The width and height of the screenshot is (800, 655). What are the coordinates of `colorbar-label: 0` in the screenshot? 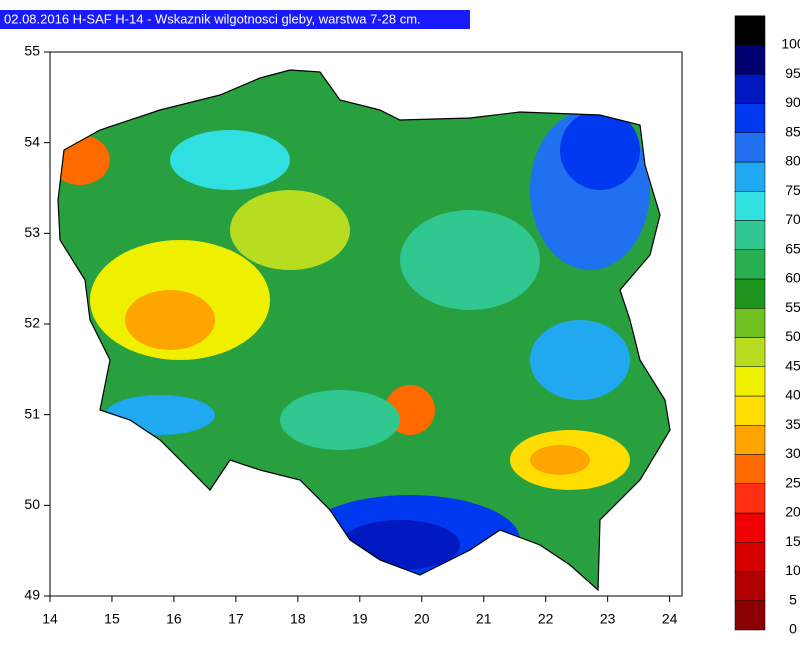 It's located at (793, 629).